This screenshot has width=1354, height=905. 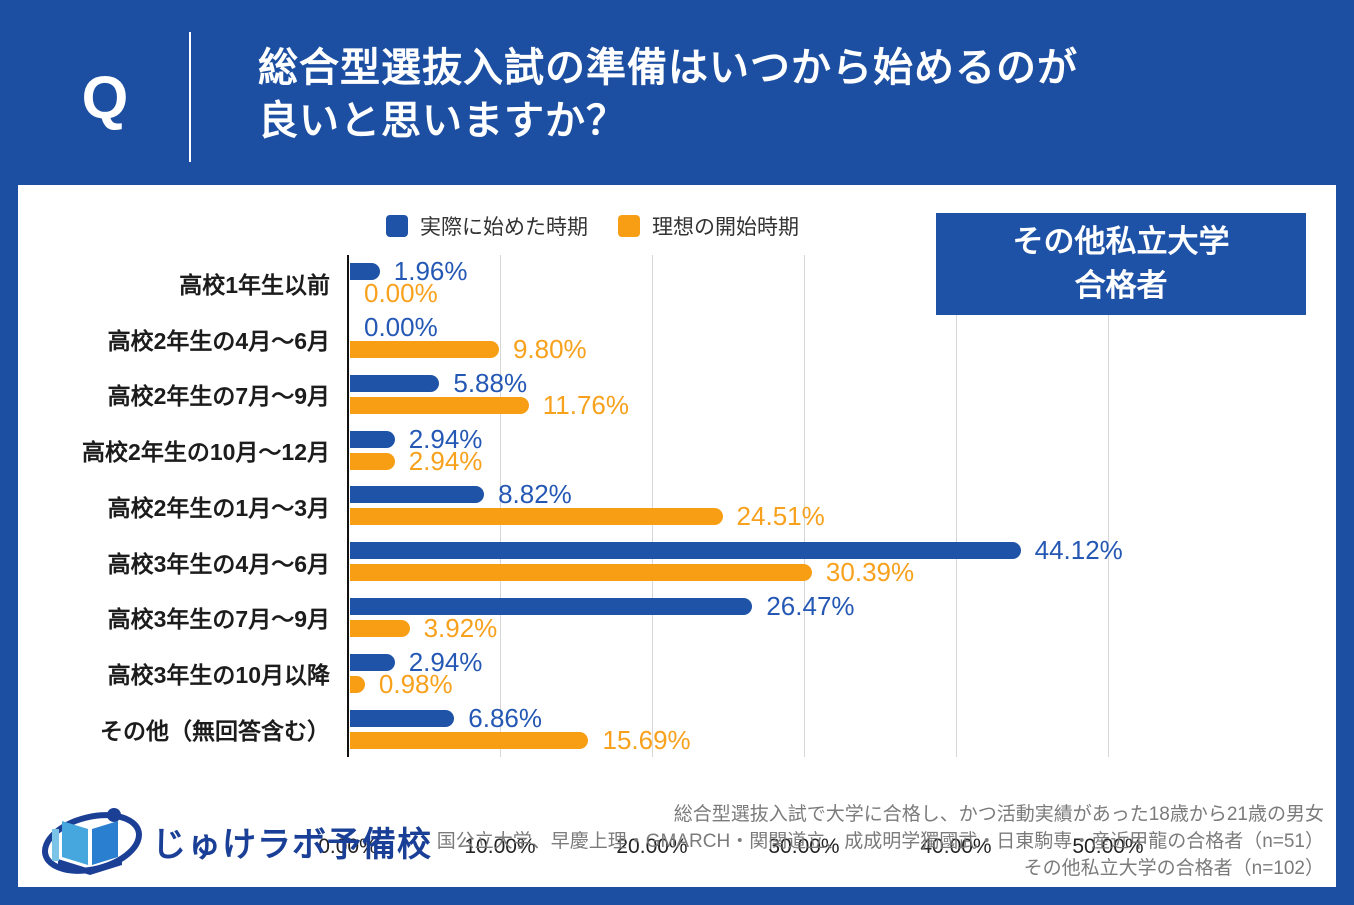 I want to click on bar-pair: 5.88% 11.76%, so click(x=764, y=395).